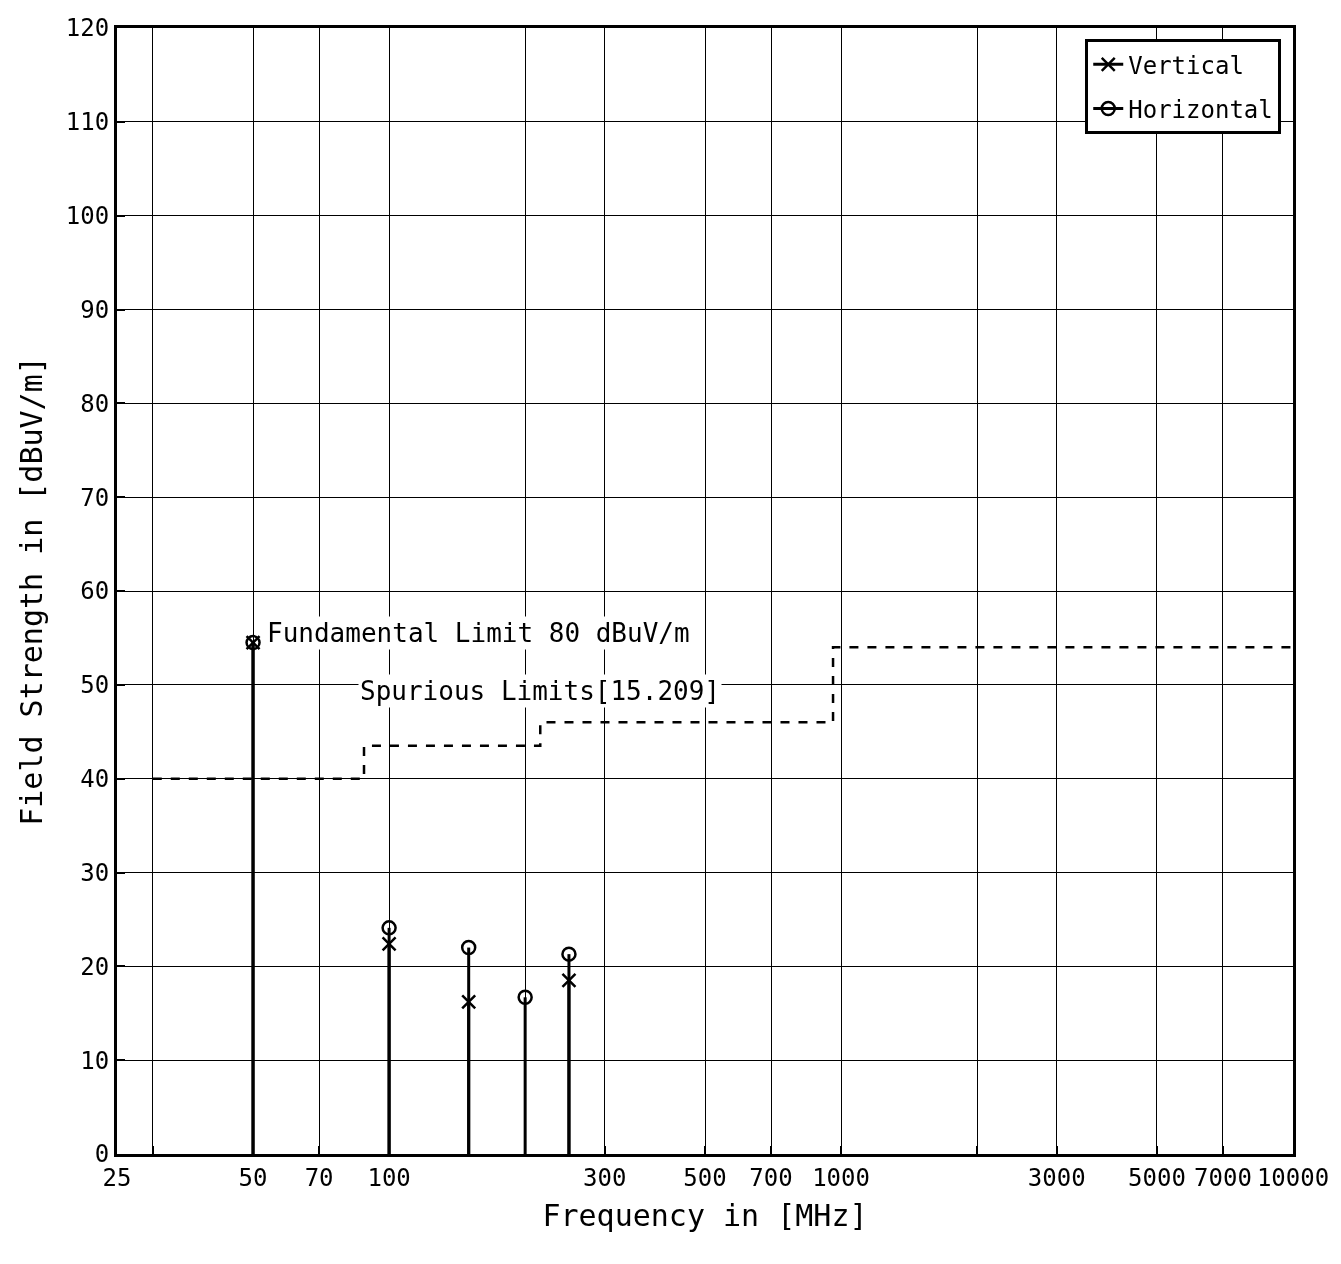 Image resolution: width=1341 pixels, height=1264 pixels. What do you see at coordinates (253, 1177) in the screenshot?
I see `x-tick-label: 50` at bounding box center [253, 1177].